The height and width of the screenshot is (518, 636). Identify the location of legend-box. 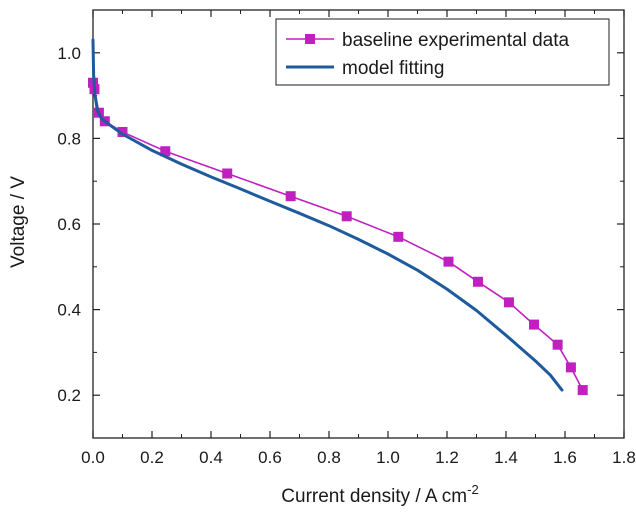
(442, 52).